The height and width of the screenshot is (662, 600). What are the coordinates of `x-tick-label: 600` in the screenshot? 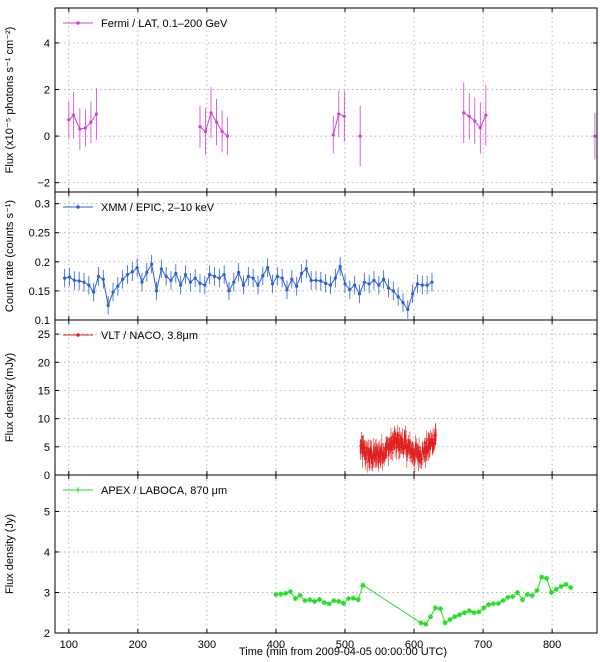 It's located at (414, 645).